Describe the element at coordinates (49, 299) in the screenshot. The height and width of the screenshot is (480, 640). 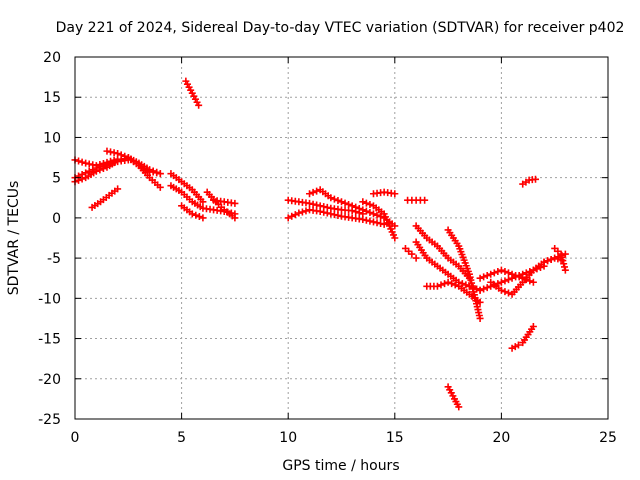
I see `y-tick-label: -10` at that location.